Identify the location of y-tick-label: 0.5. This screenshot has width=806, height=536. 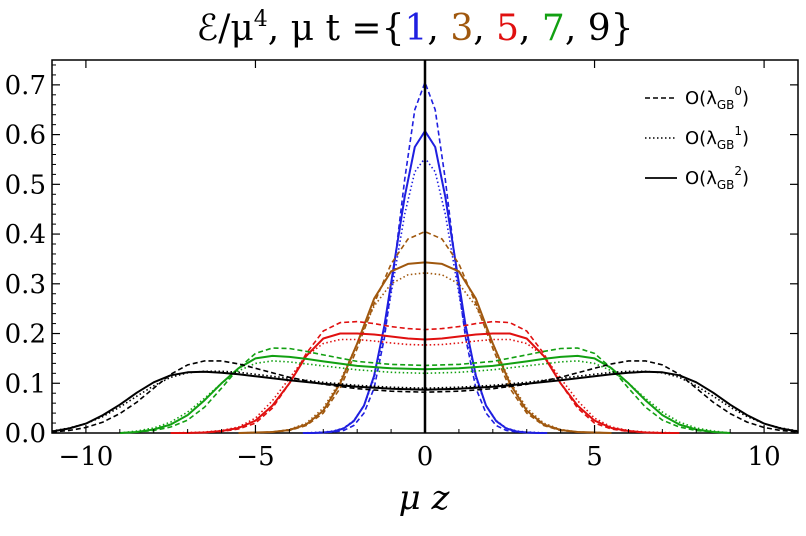
(25, 185).